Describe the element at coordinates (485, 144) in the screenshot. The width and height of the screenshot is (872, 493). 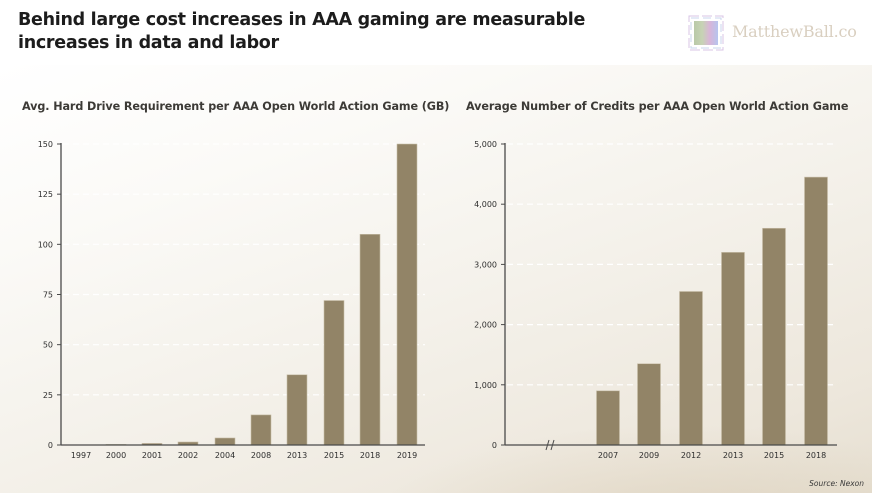
I see `y-tick-label: 5,000` at that location.